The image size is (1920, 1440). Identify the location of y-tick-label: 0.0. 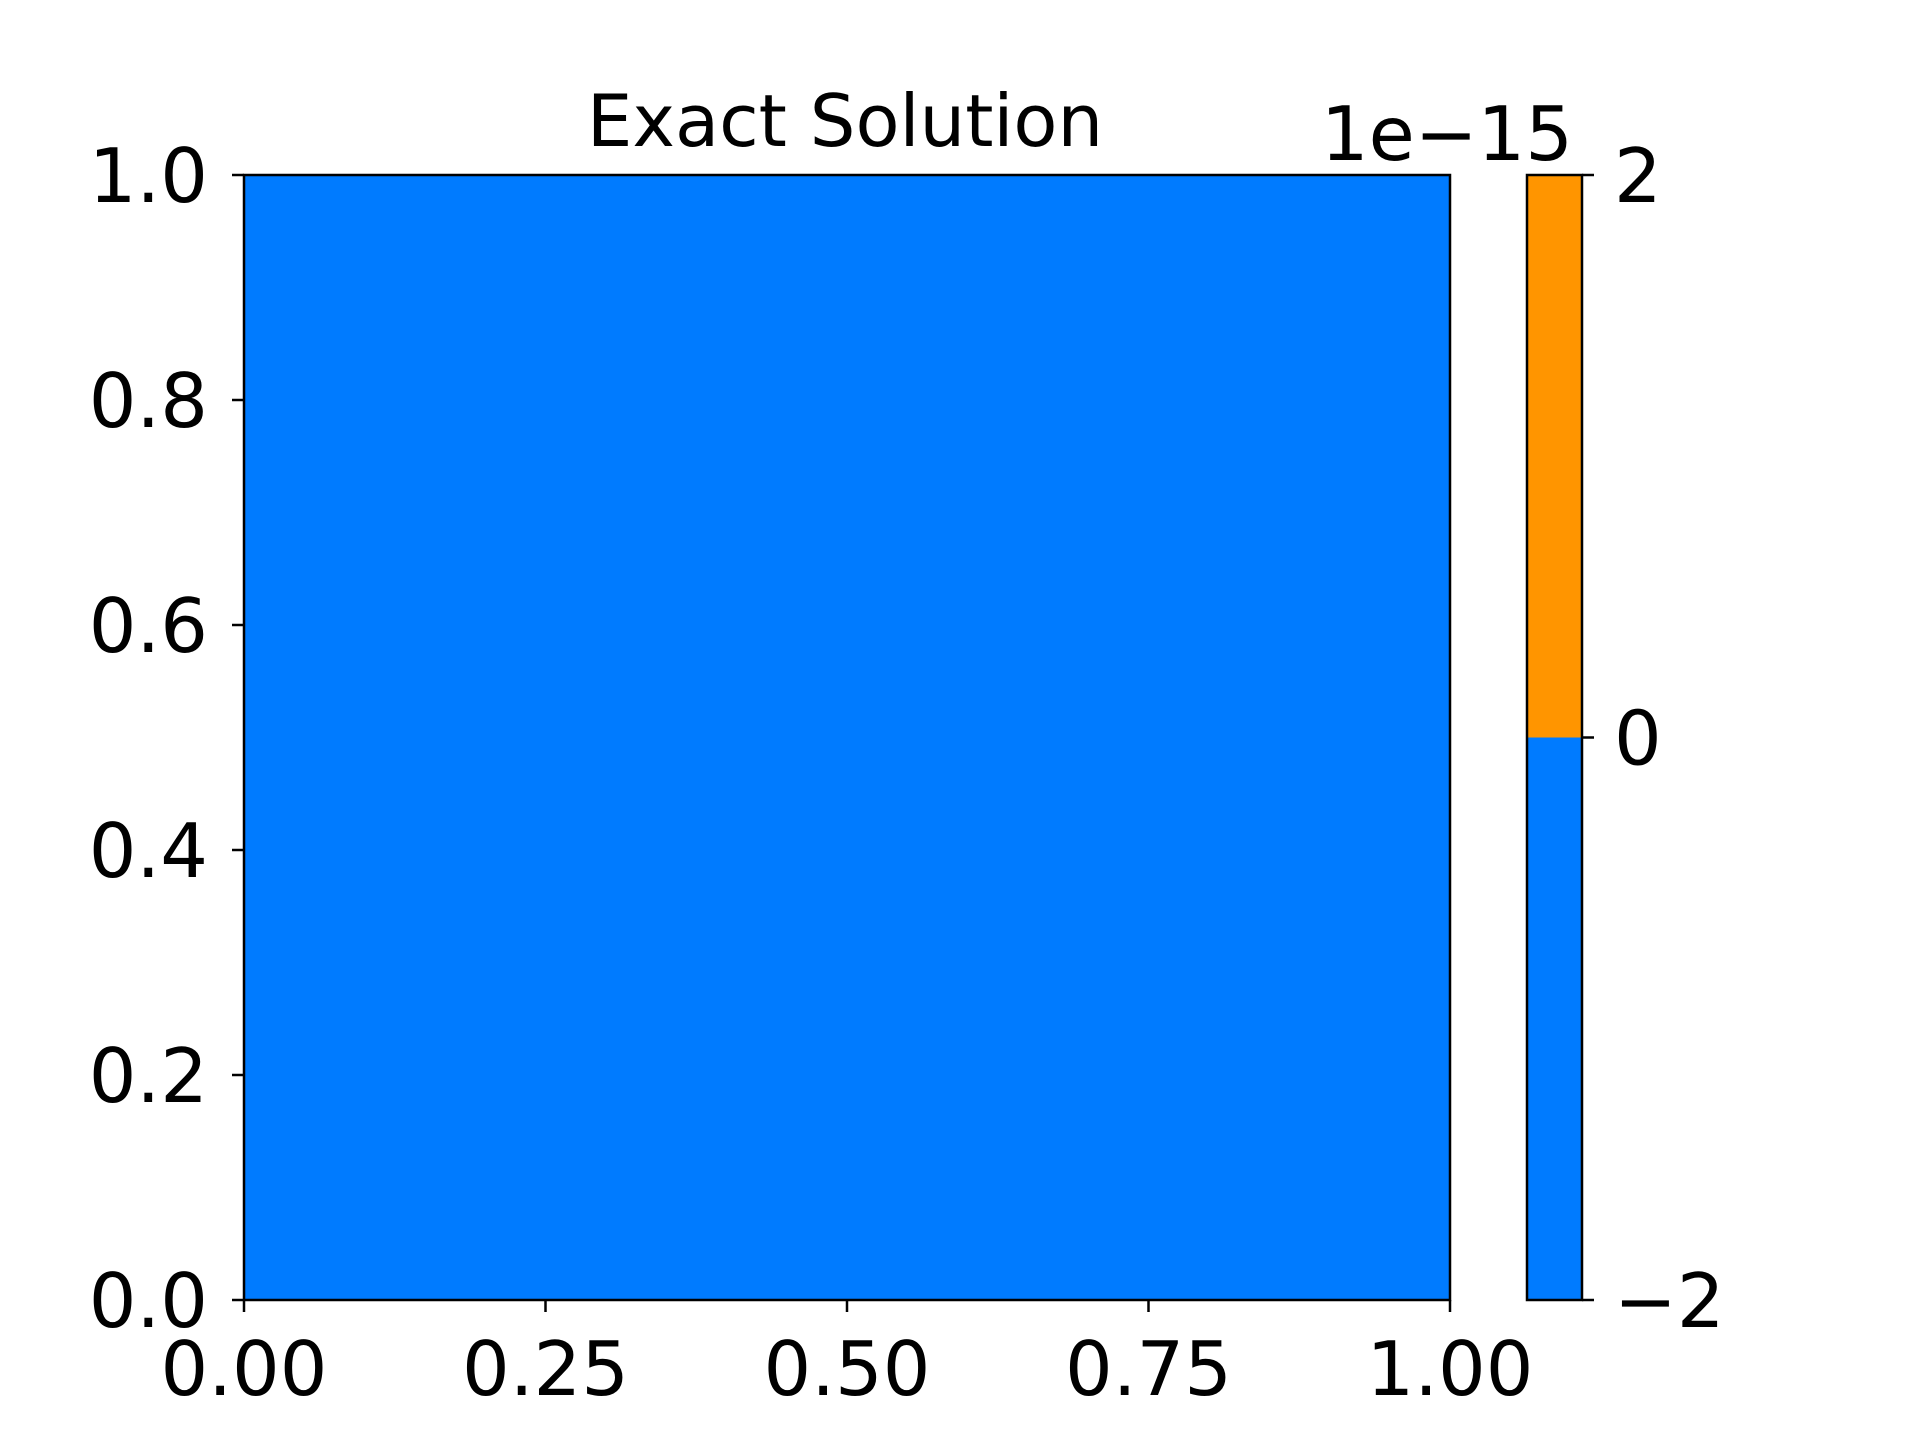
(148, 1301).